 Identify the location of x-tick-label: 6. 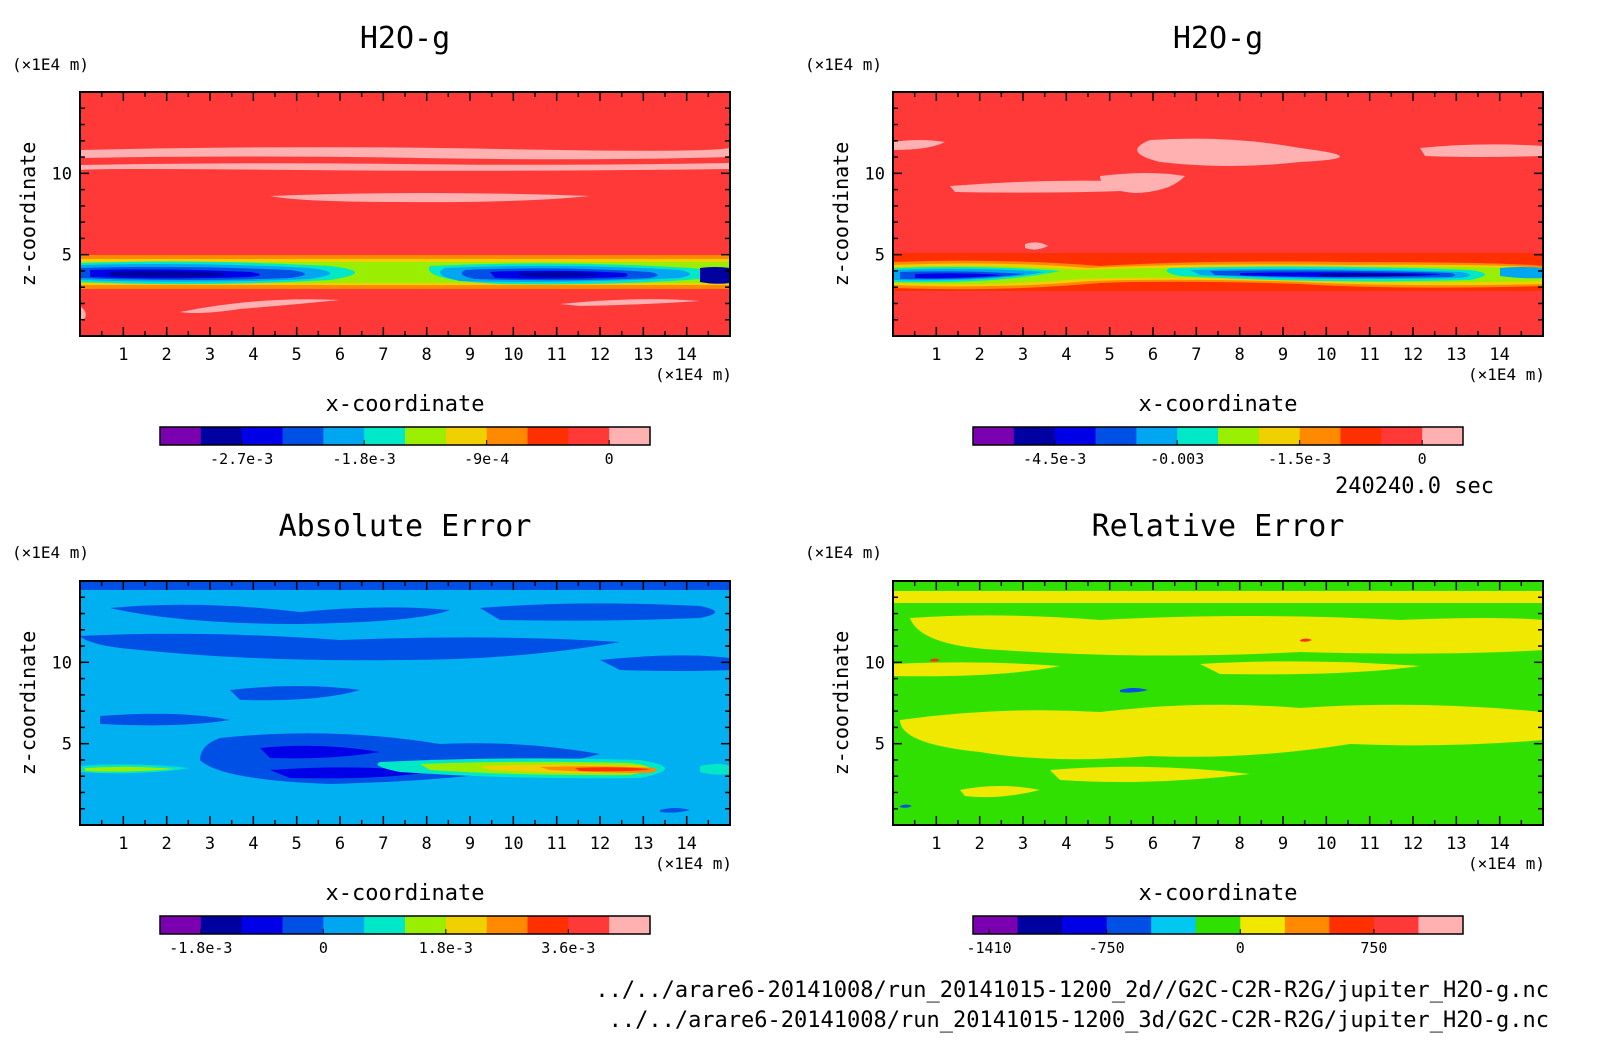
(1153, 844).